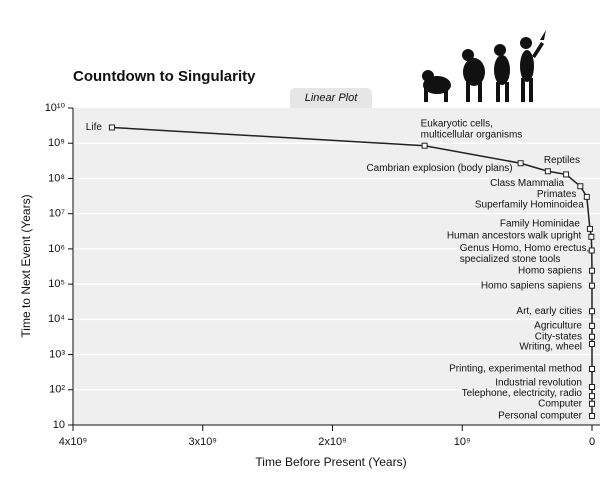 Image resolution: width=614 pixels, height=488 pixels. What do you see at coordinates (522, 393) in the screenshot?
I see `event-label: Telephone, electricity, radio` at bounding box center [522, 393].